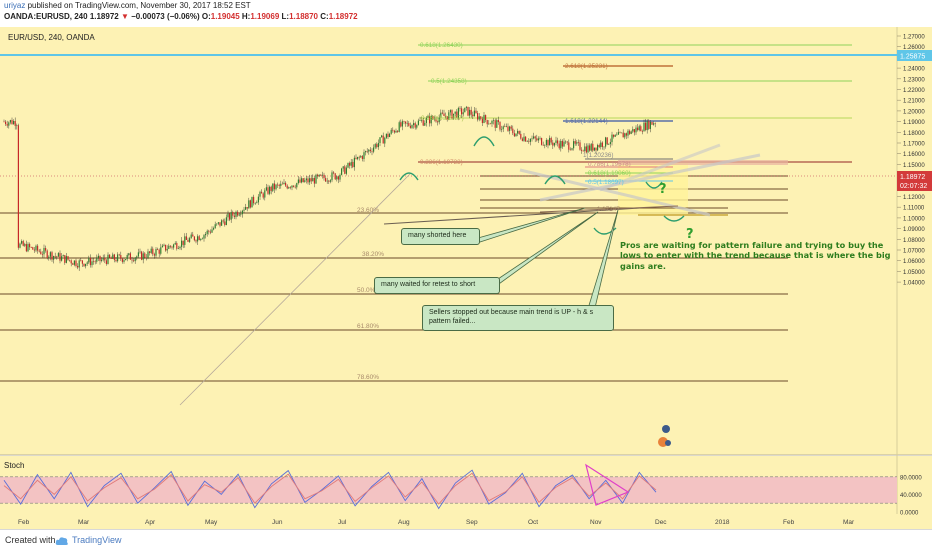  Describe the element at coordinates (548, 260) in the screenshot. I see `callout-pointers` at that location.